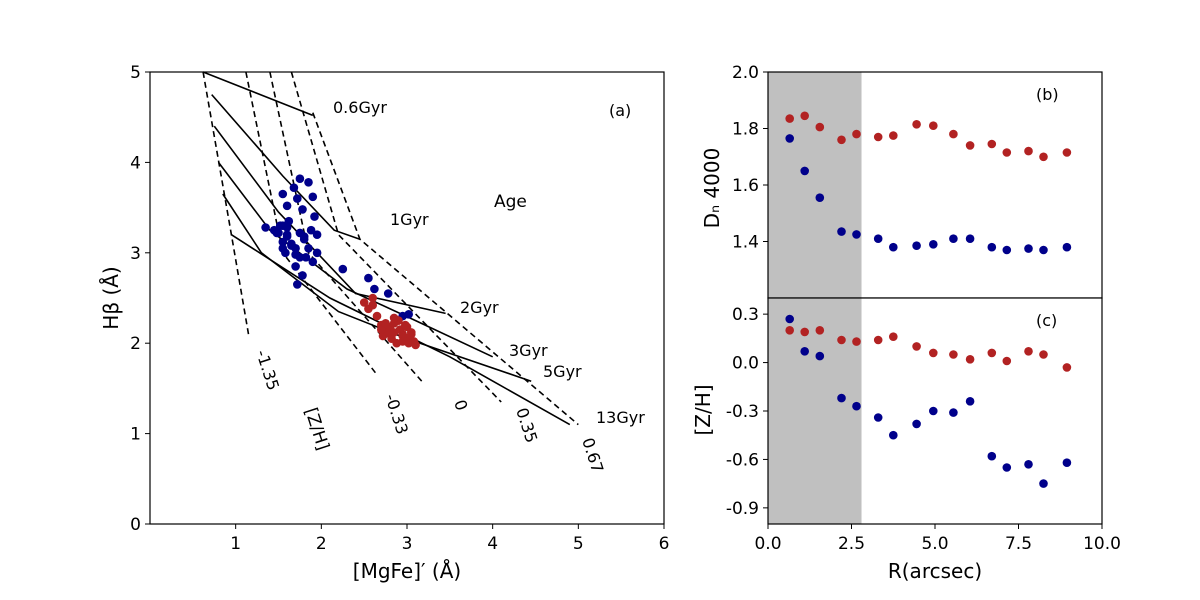 The width and height of the screenshot is (1200, 600). Describe the element at coordinates (492, 544) in the screenshot. I see `tick-label-a-x: 4` at that location.